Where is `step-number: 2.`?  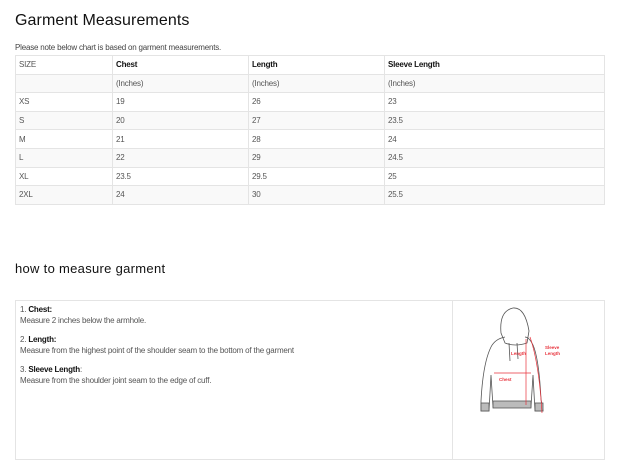 step-number: 2. is located at coordinates (23, 339).